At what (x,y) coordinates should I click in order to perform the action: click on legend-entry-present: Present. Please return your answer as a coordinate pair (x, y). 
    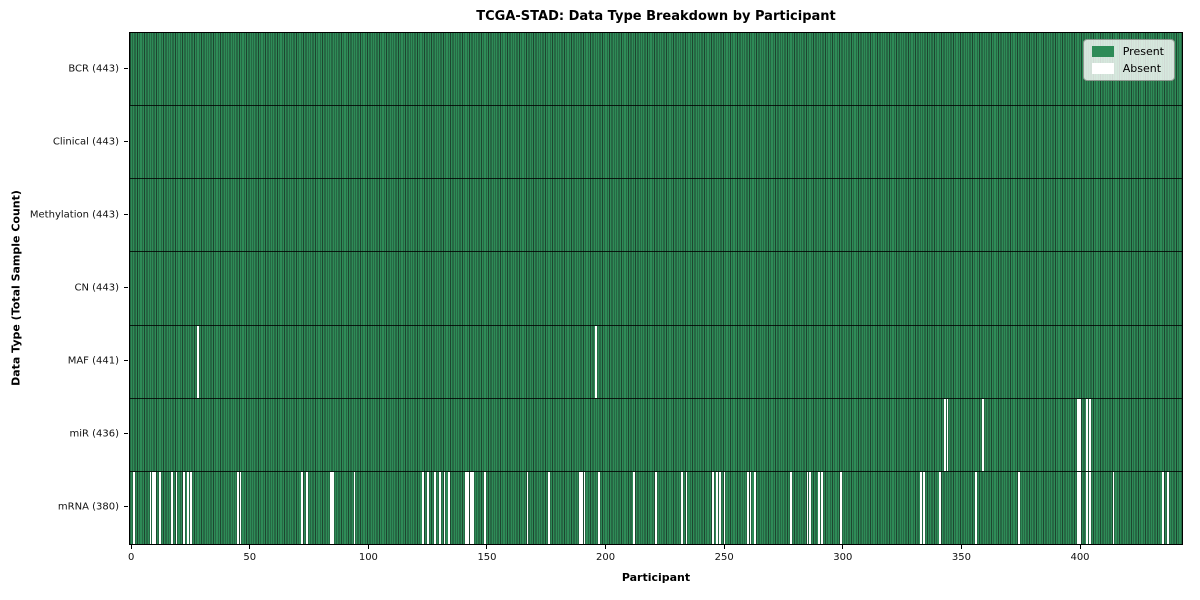
    Looking at the image, I should click on (1127, 51).